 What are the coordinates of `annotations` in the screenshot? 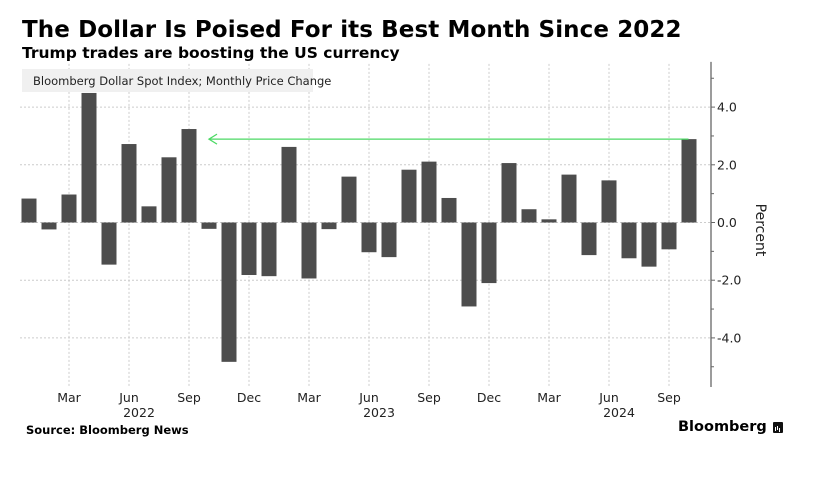 It's located at (448, 139).